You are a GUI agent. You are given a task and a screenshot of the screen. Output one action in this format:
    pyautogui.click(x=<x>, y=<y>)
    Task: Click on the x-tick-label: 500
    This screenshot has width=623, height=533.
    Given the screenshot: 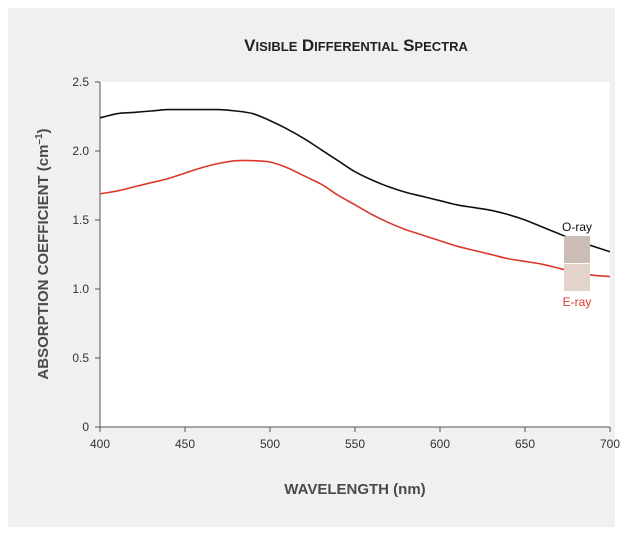 What is the action you would take?
    pyautogui.click(x=270, y=444)
    